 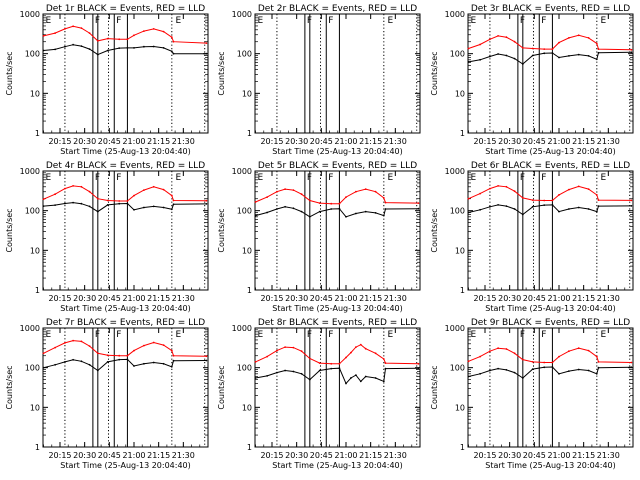 What do you see at coordinates (457, 368) in the screenshot?
I see `y-tick-label: 100` at bounding box center [457, 368].